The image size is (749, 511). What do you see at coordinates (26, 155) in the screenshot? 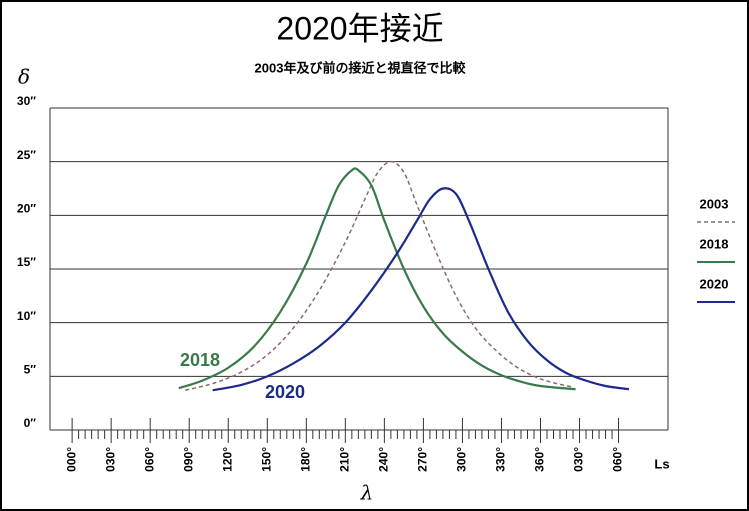
I see `y-tick-label: 25″` at bounding box center [26, 155].